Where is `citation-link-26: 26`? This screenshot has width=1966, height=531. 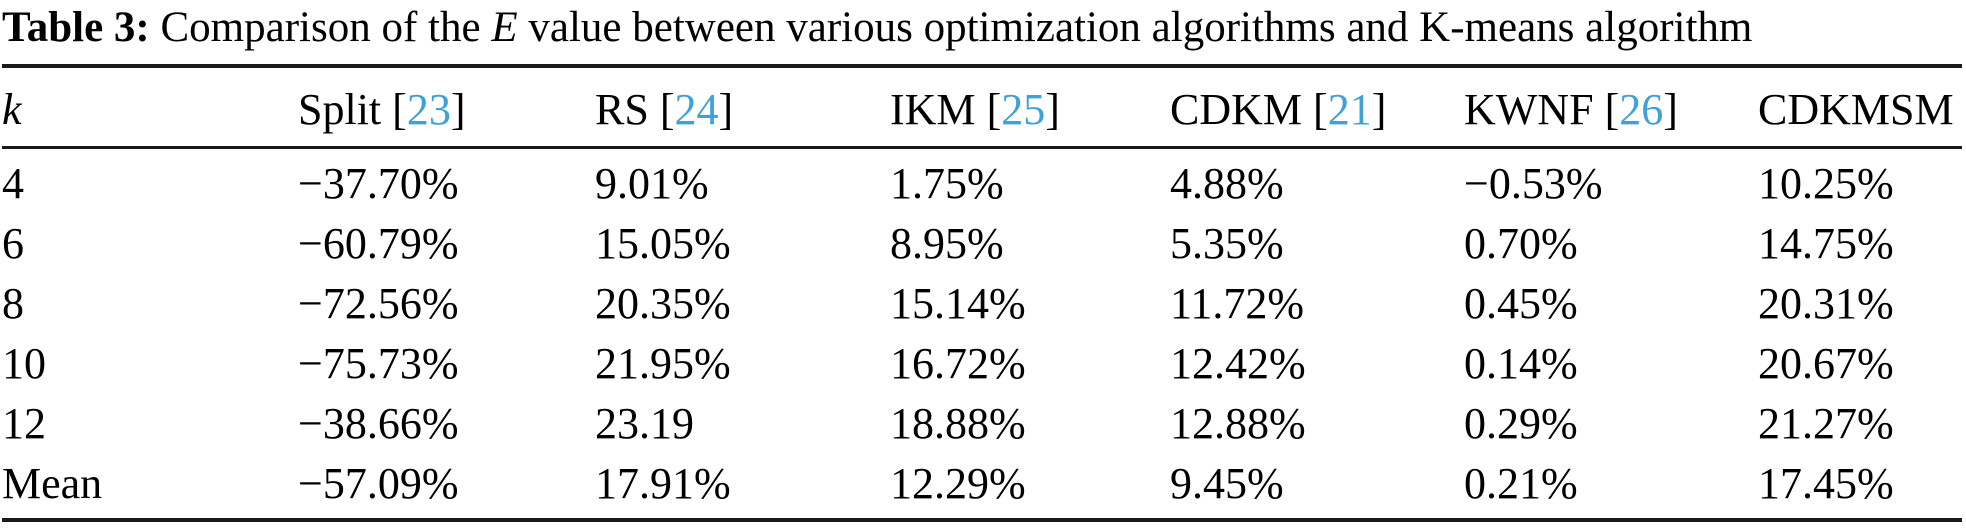 citation-link-26: 26 is located at coordinates (1641, 109).